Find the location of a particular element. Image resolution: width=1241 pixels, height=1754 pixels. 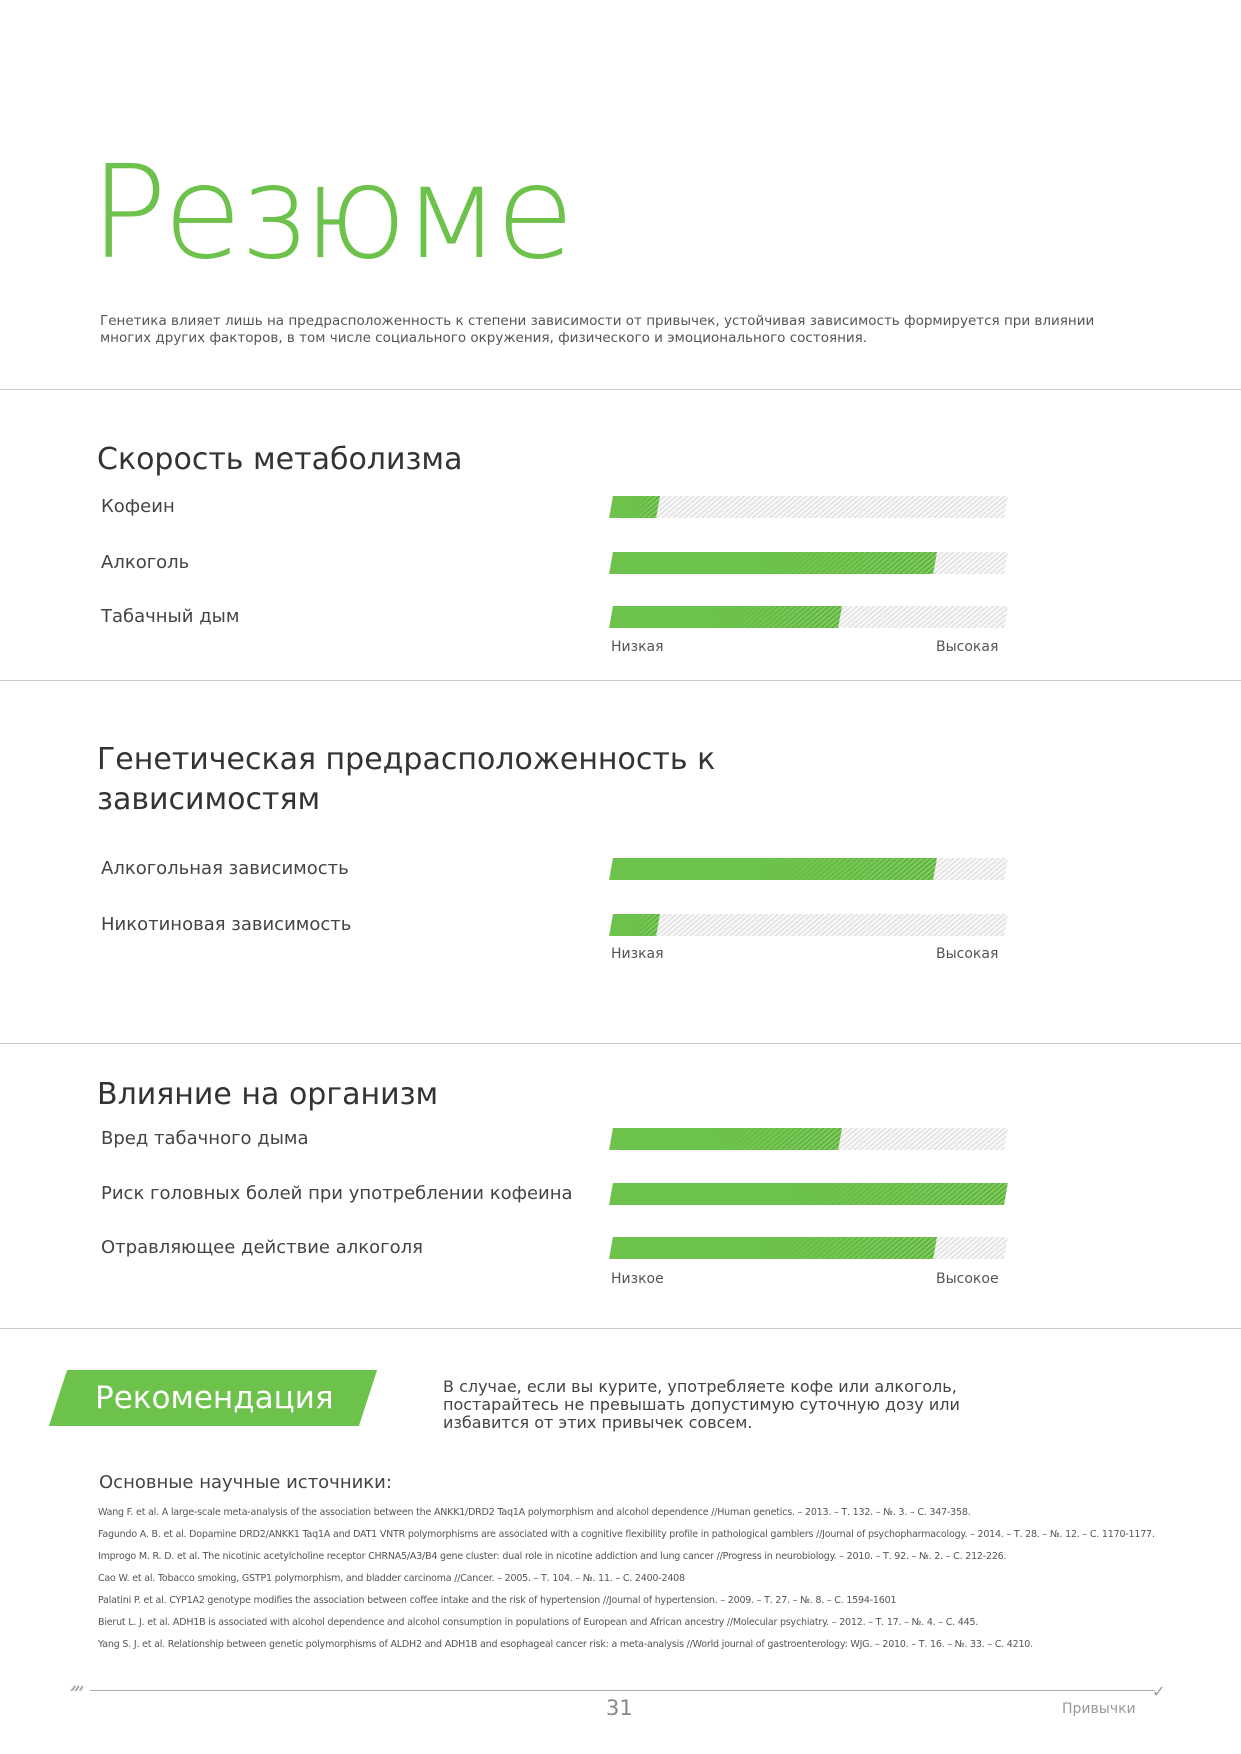

signature-icon: 𝓂 is located at coordinates (77, 1685).